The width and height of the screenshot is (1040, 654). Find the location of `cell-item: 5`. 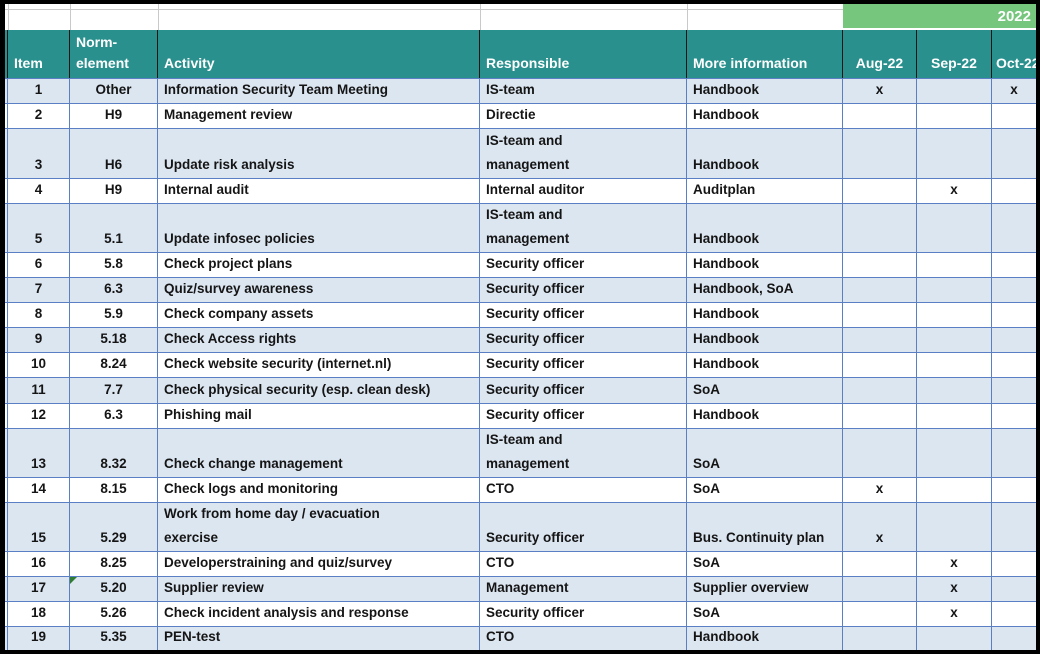

cell-item: 5 is located at coordinates (39, 228).